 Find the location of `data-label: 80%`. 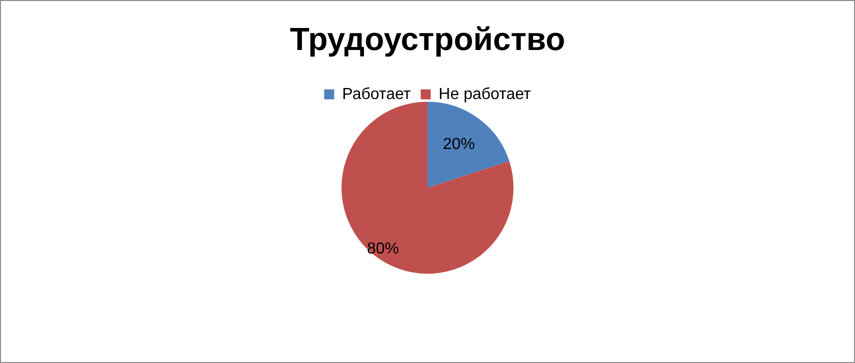

data-label: 80% is located at coordinates (383, 249).